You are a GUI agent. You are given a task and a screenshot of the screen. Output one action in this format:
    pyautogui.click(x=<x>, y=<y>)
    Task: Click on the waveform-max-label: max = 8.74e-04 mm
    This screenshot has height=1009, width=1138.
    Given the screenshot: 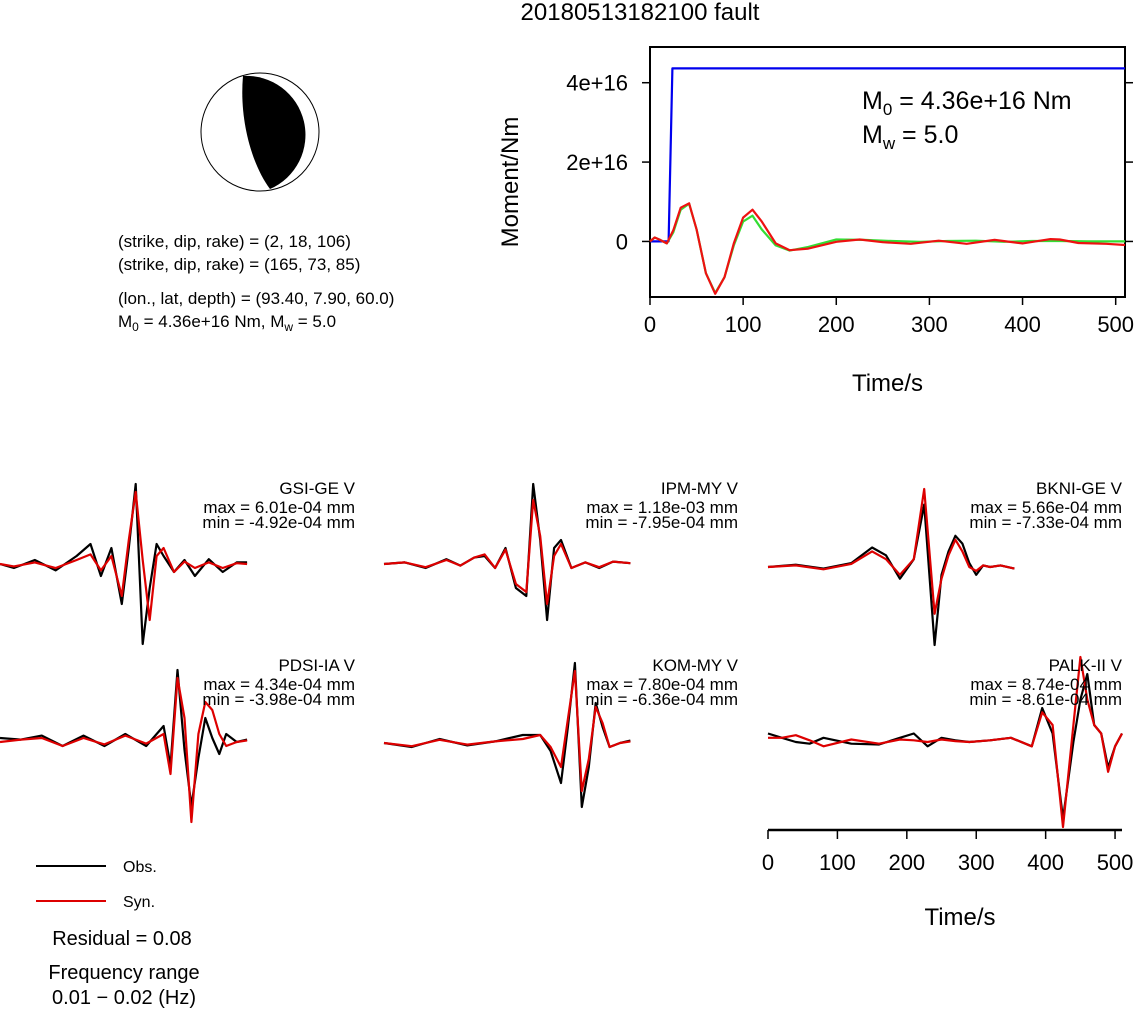 What is the action you would take?
    pyautogui.click(x=1046, y=684)
    